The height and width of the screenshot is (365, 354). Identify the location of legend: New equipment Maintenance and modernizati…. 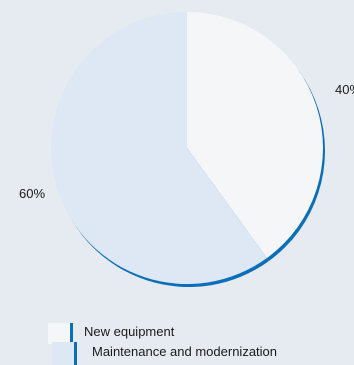
(162, 344).